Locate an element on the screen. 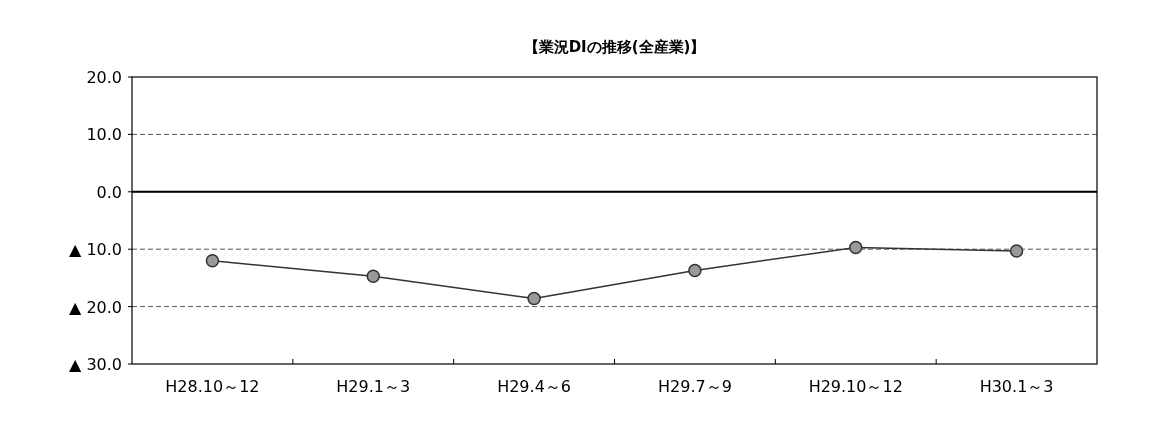  x-tick-label: H29.1～3 is located at coordinates (373, 386).